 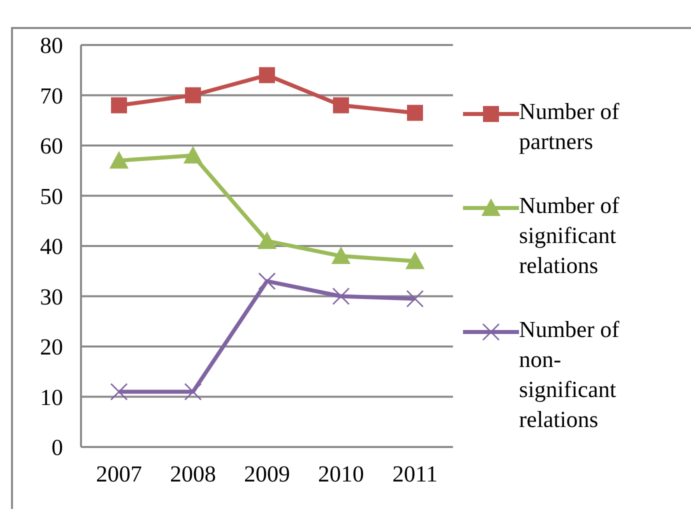 What do you see at coordinates (193, 473) in the screenshot?
I see `x-tick-label: 2008` at bounding box center [193, 473].